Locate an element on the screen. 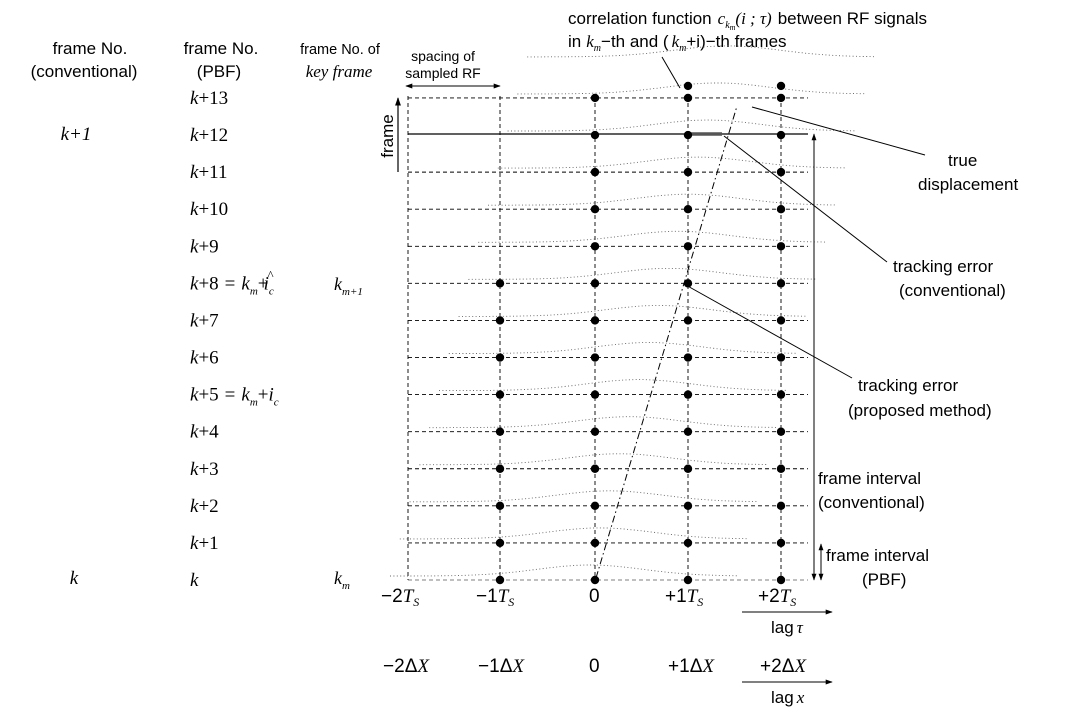 This screenshot has height=713, width=1070. tau-label-zero: 0 is located at coordinates (594, 596).